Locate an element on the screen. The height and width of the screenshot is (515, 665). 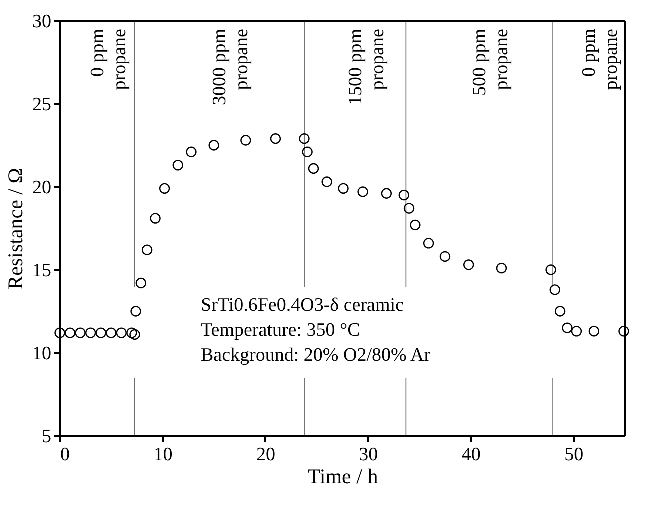
y-axis-title: Resistance / Ω is located at coordinates (16, 229).